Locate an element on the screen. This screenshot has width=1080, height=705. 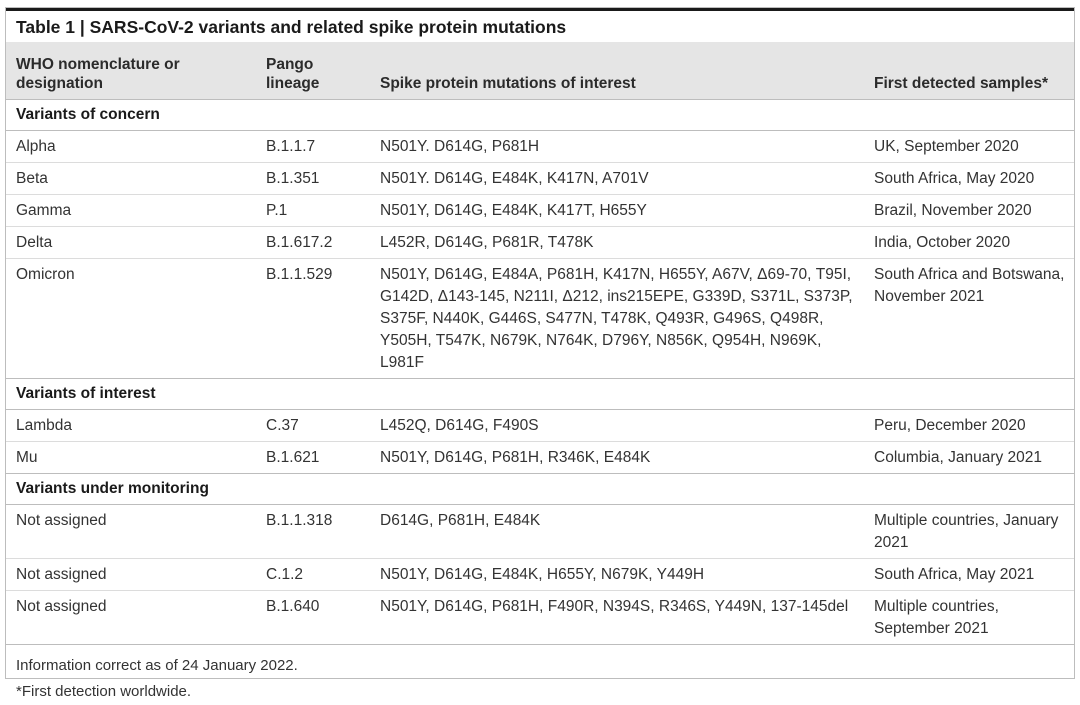
pango-lineage-cell: P.1 is located at coordinates (313, 209).